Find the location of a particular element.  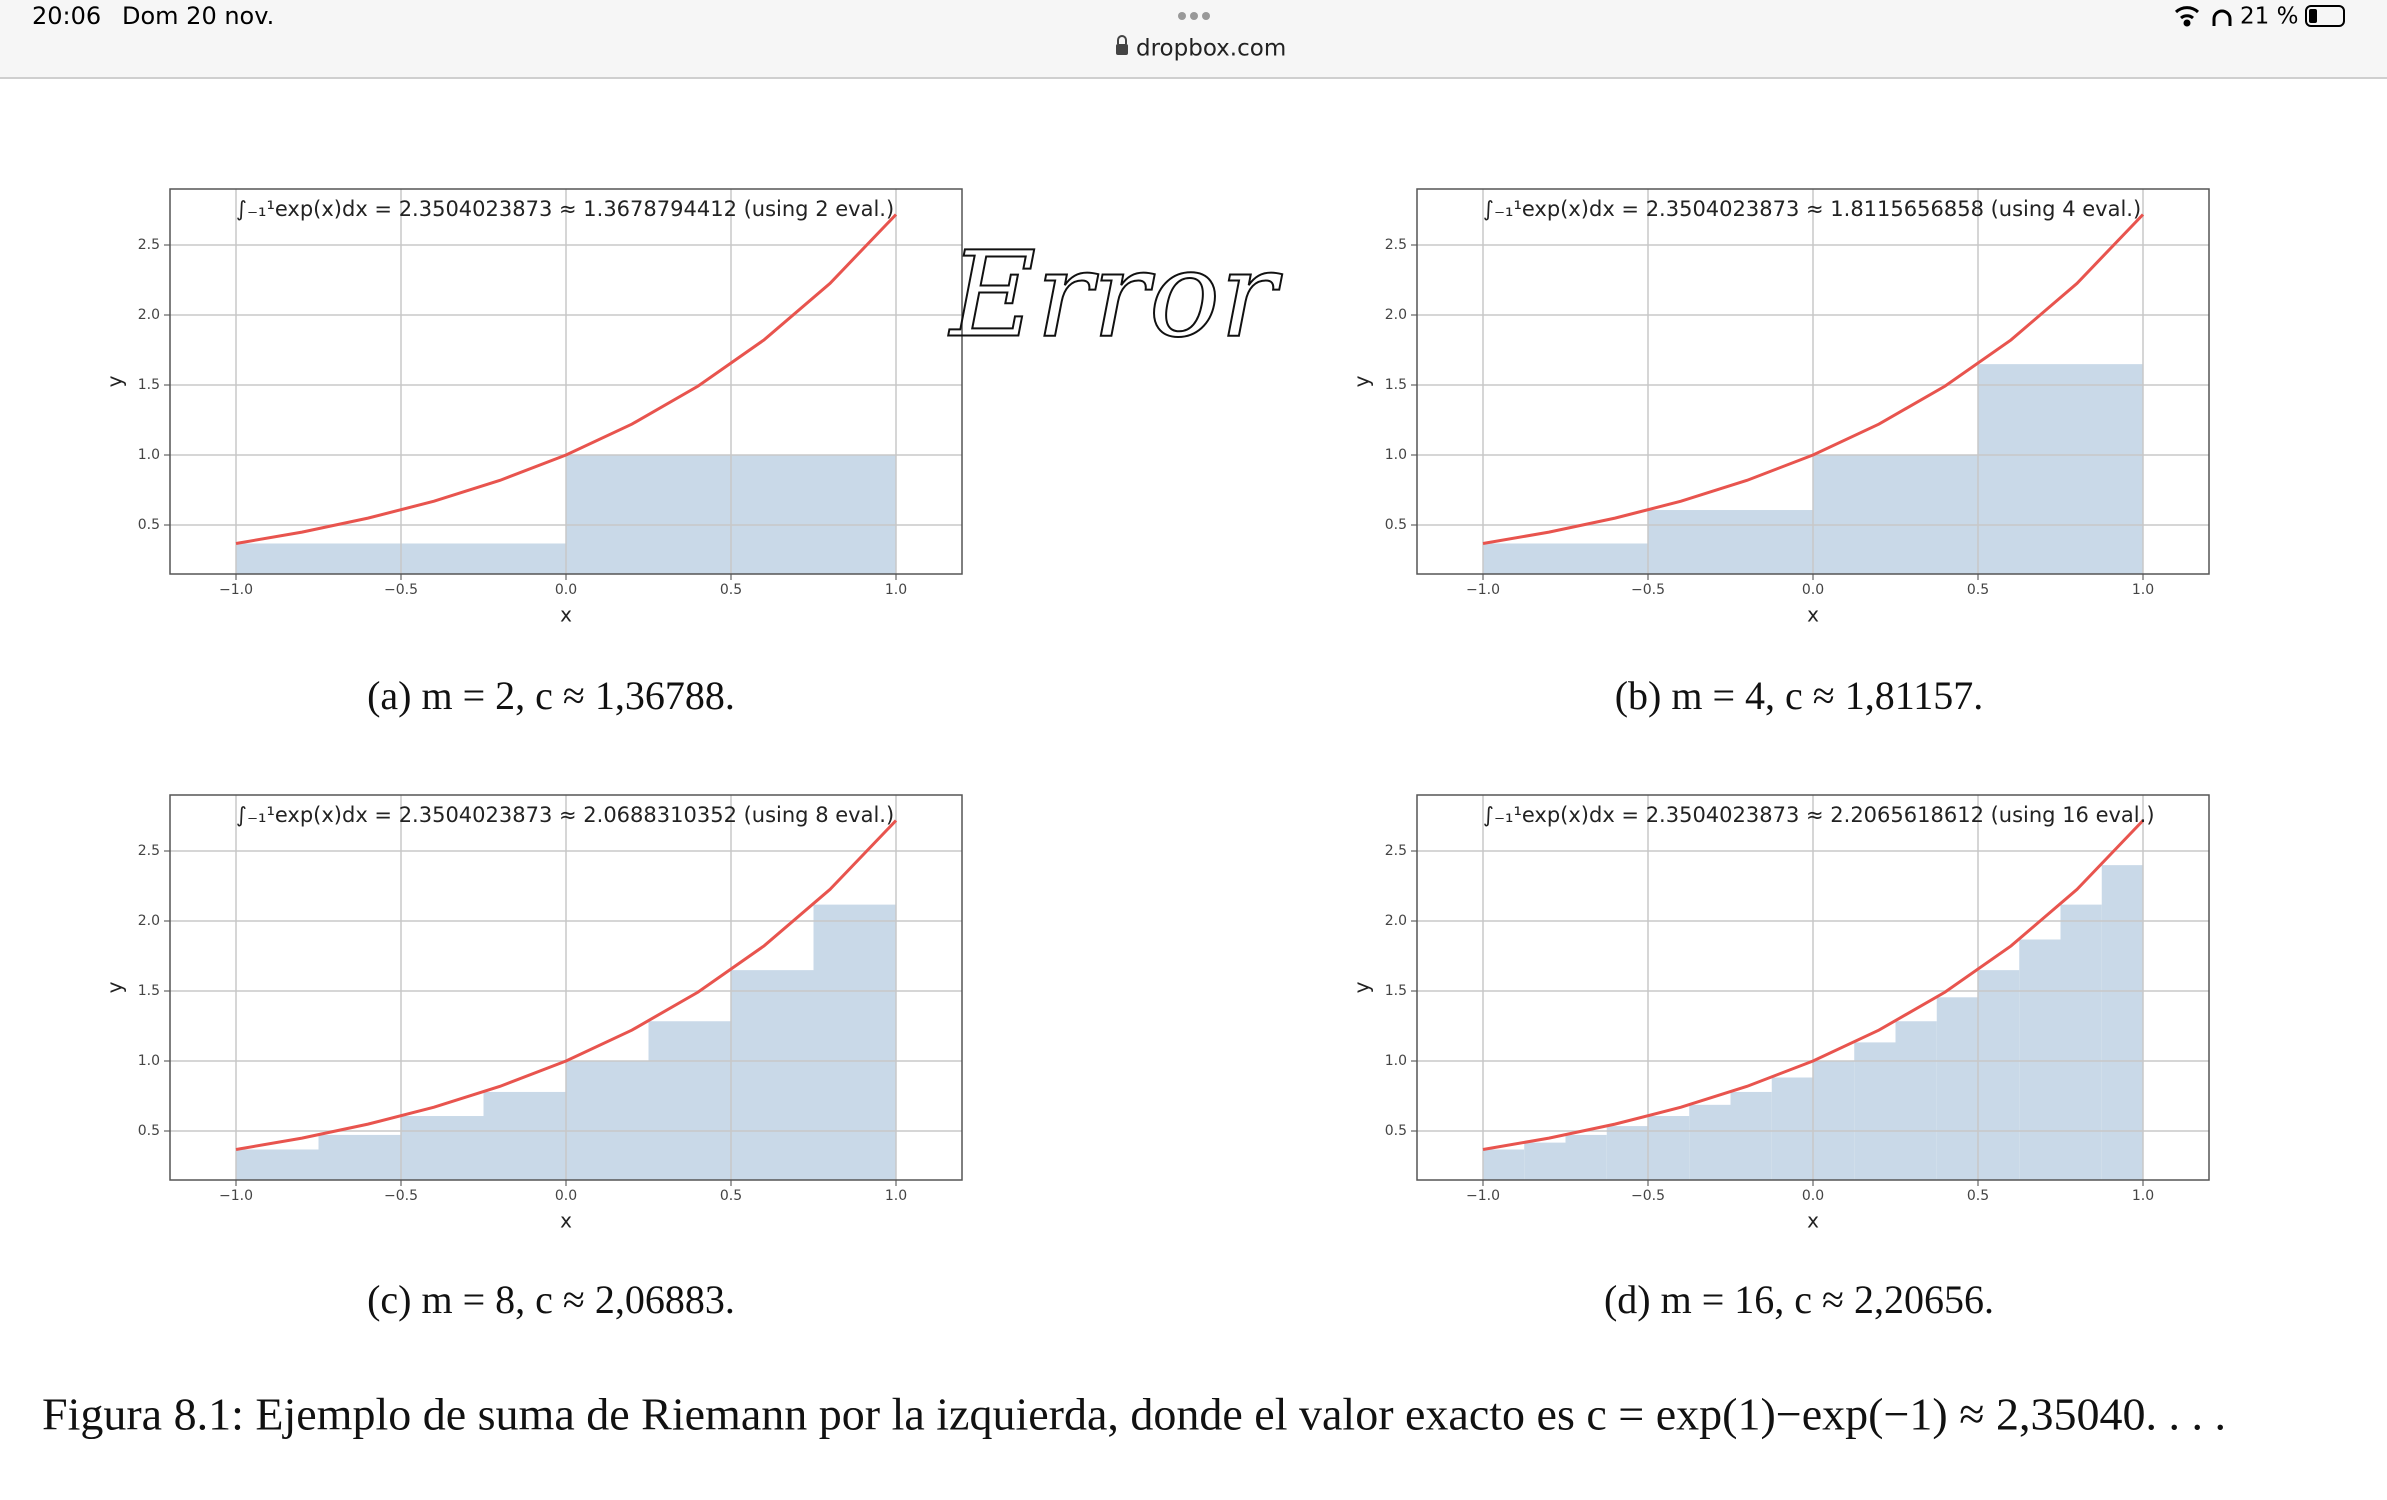

lock-body is located at coordinates (1122, 49).